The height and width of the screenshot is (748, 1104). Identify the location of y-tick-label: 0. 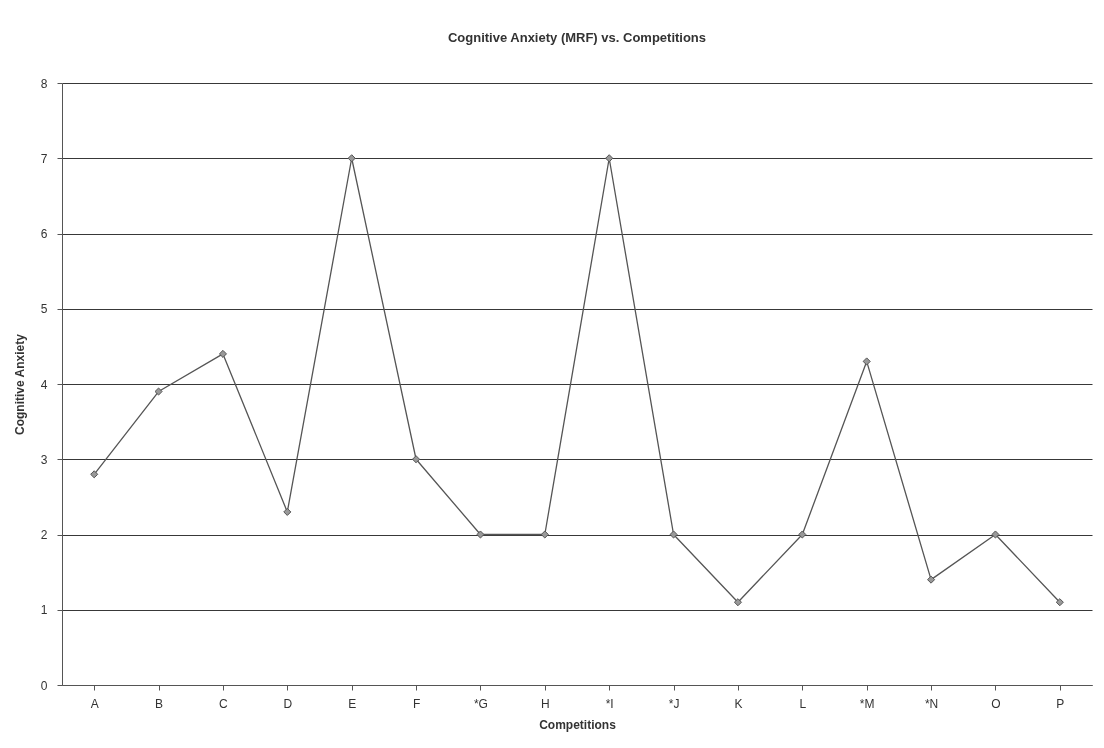
(44, 685).